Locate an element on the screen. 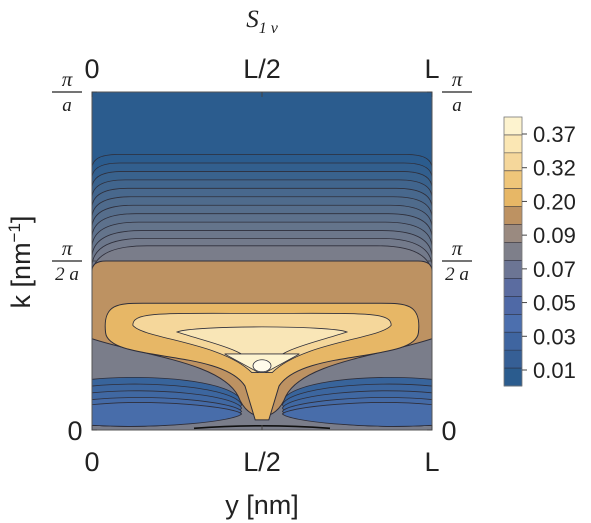 This screenshot has width=591, height=523. y-axis-label: k [nm−1] is located at coordinates (20, 262).